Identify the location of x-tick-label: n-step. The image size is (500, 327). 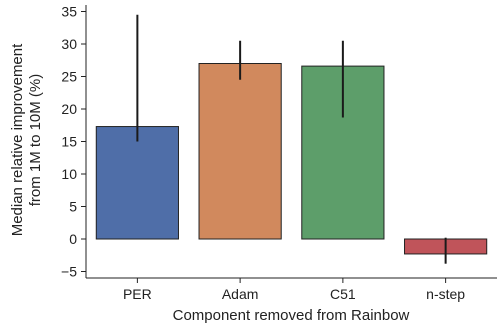
(445, 294).